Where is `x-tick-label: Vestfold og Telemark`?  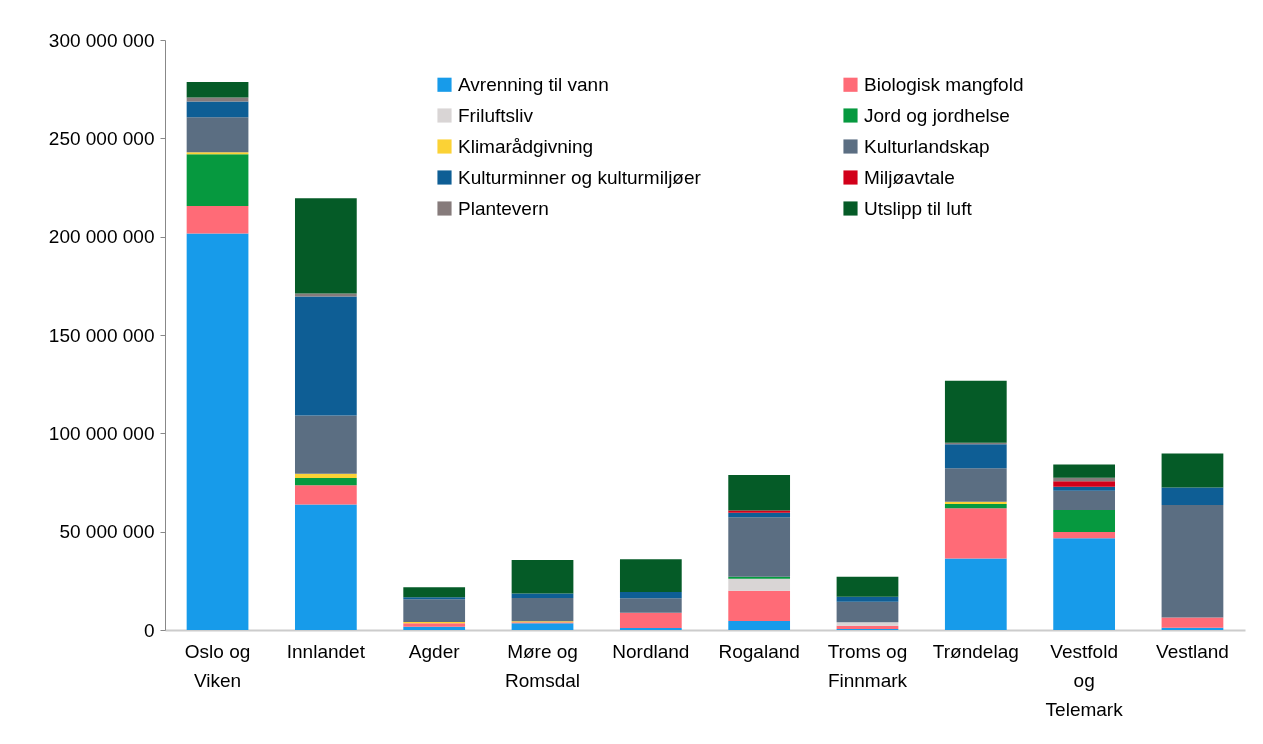 x-tick-label: Vestfold og Telemark is located at coordinates (1084, 680).